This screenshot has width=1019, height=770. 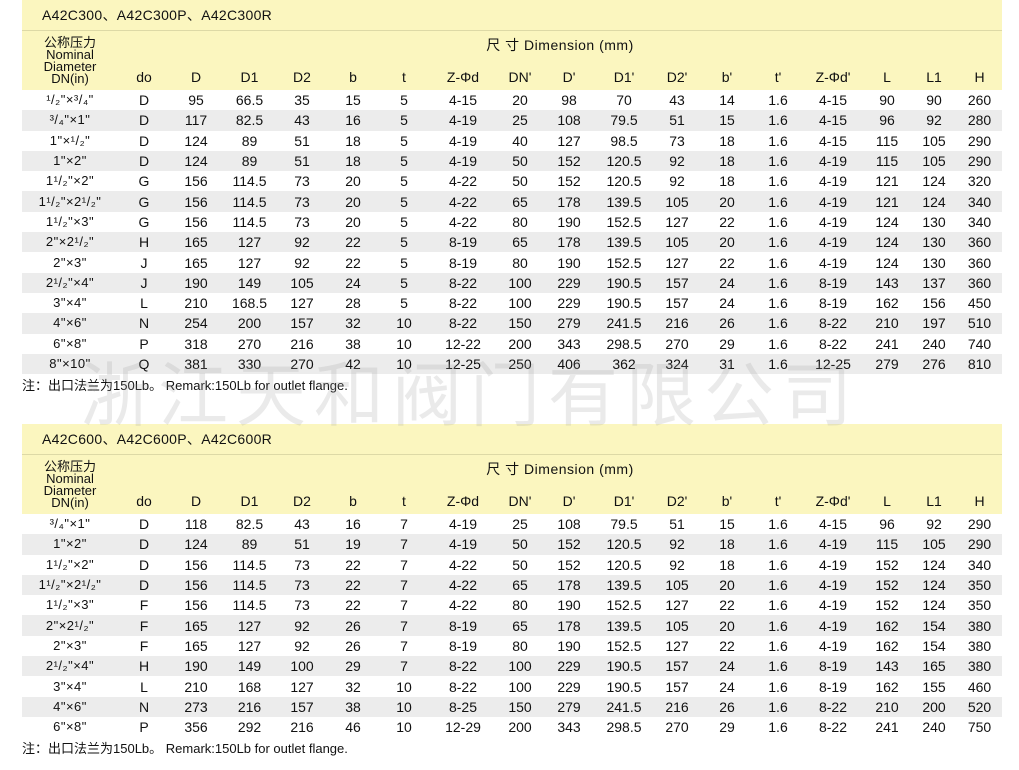 I want to click on dn-cell: 2"×2¹/₂", so click(x=70, y=242).